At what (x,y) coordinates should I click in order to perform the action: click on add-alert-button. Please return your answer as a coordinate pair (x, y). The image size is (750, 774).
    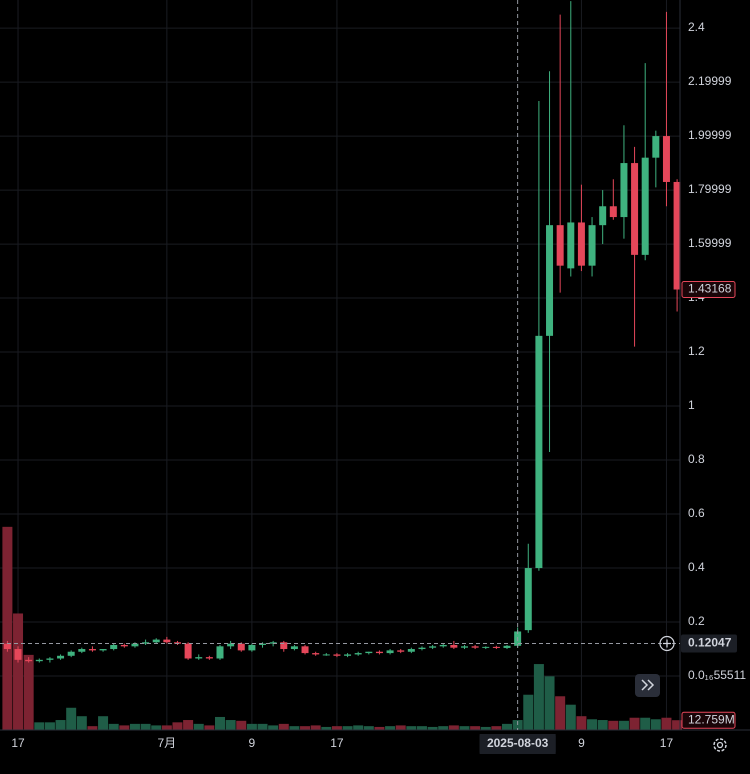
    Looking at the image, I should click on (667, 643).